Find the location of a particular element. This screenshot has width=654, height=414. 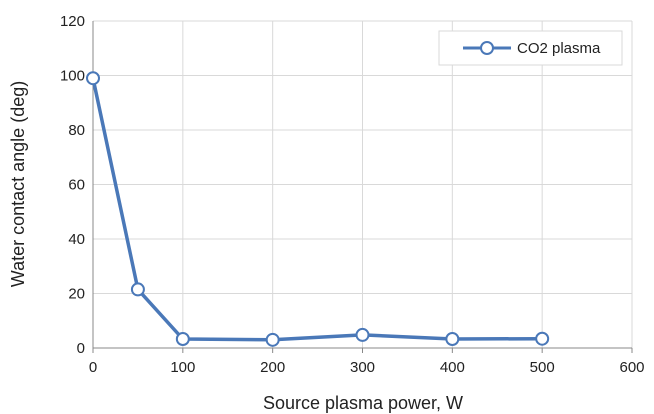

x-tick-label: 100 is located at coordinates (182, 367).